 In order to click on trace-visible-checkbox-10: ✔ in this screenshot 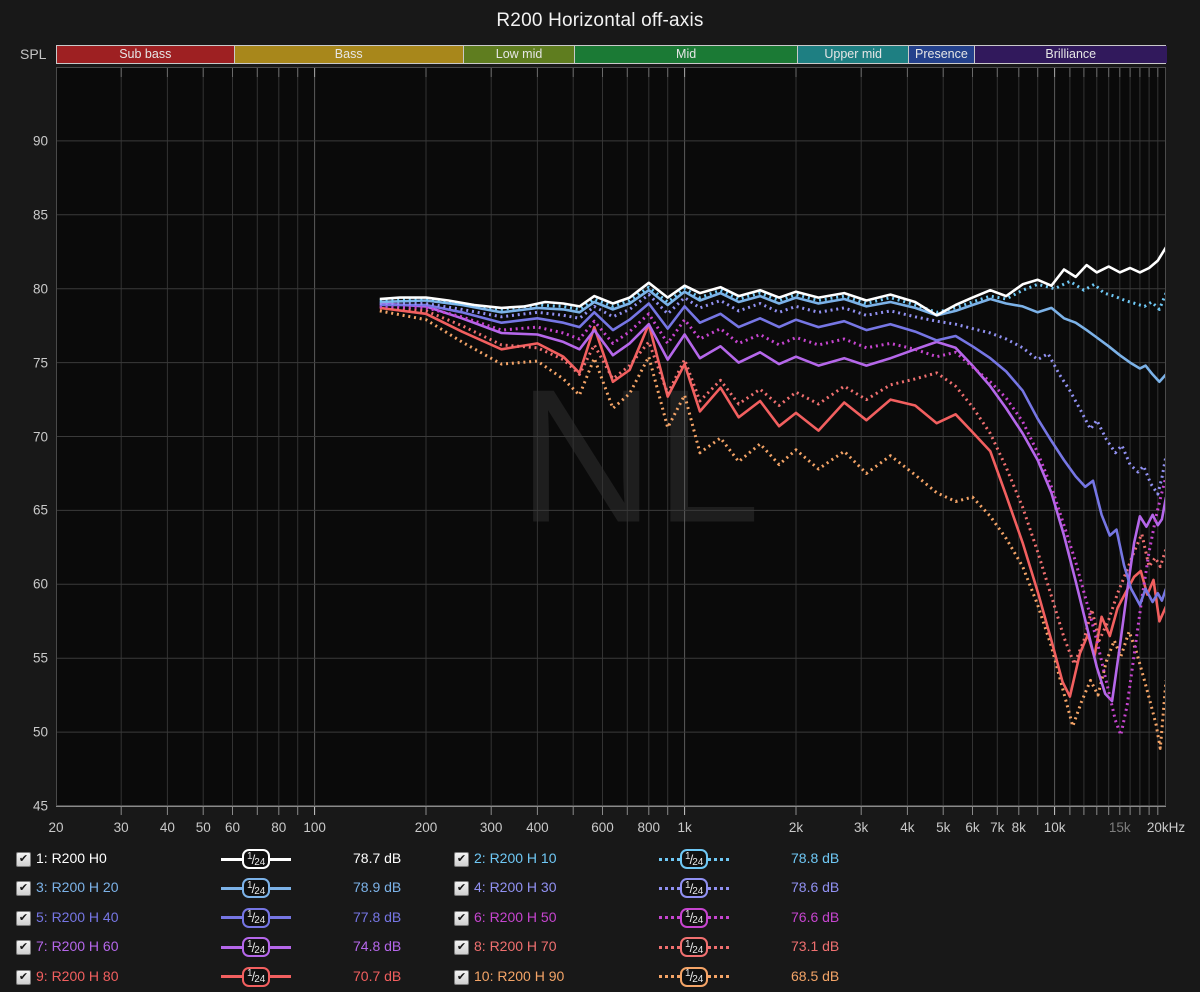, I will do `click(461, 977)`.